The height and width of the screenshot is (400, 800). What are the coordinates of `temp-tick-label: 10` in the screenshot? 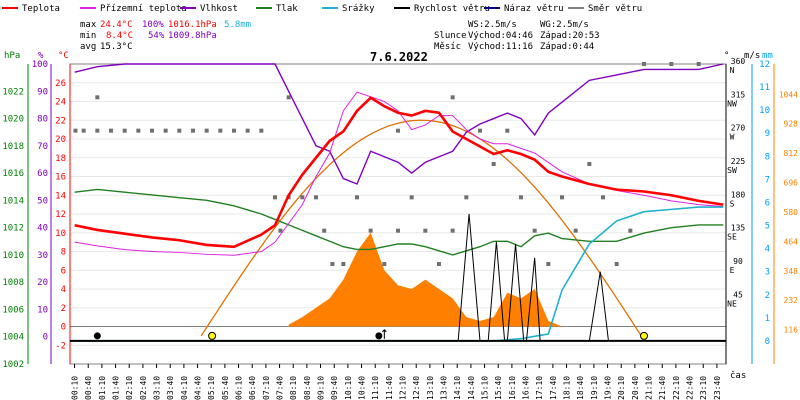 It's located at (60, 234).